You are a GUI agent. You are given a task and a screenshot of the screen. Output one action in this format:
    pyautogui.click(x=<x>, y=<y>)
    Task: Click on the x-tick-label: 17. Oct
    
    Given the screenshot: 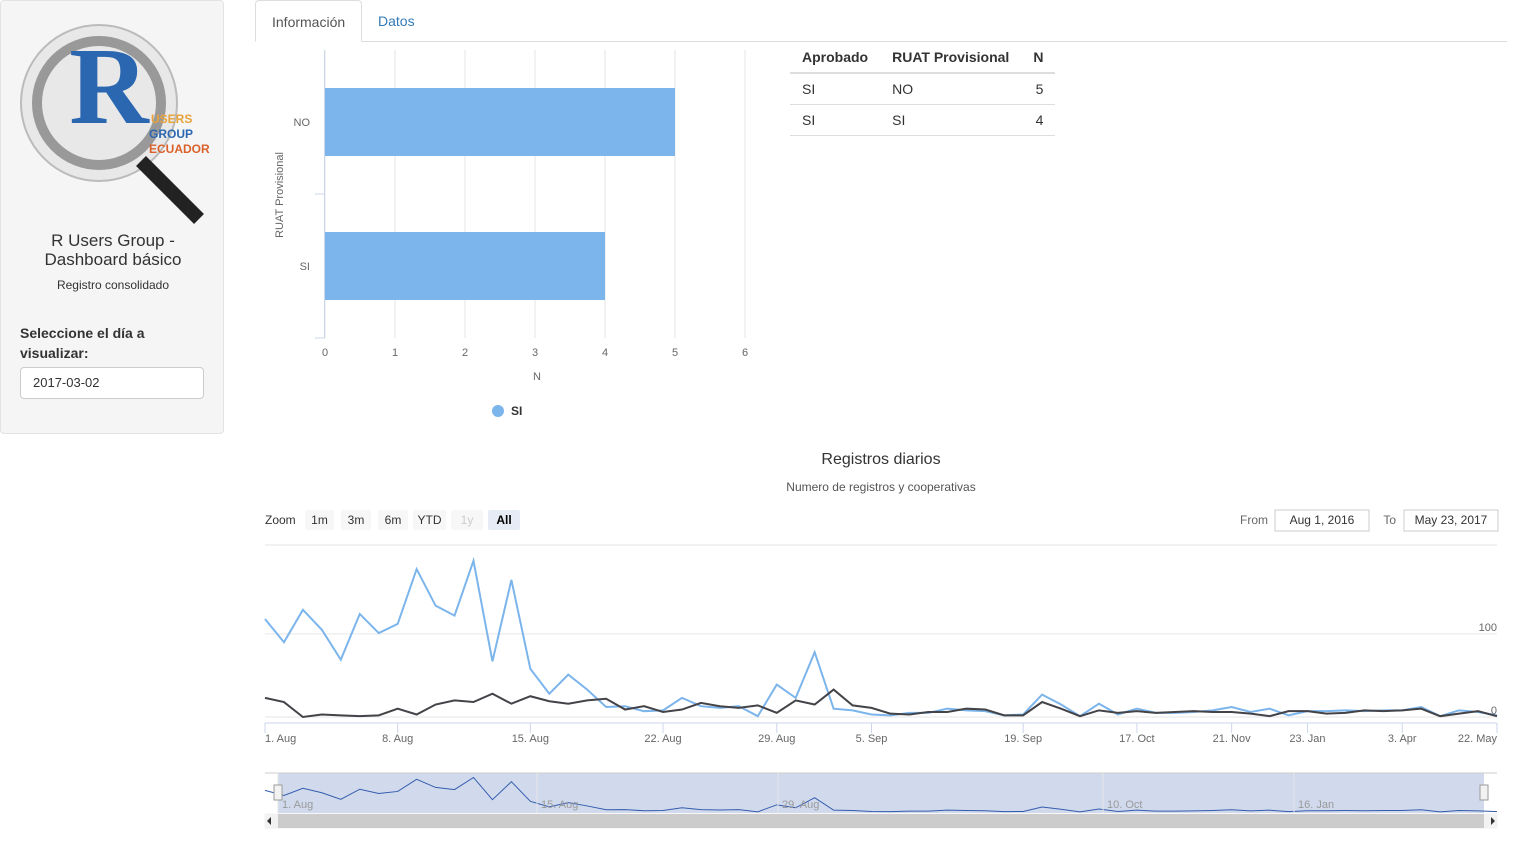 What is the action you would take?
    pyautogui.click(x=1136, y=739)
    